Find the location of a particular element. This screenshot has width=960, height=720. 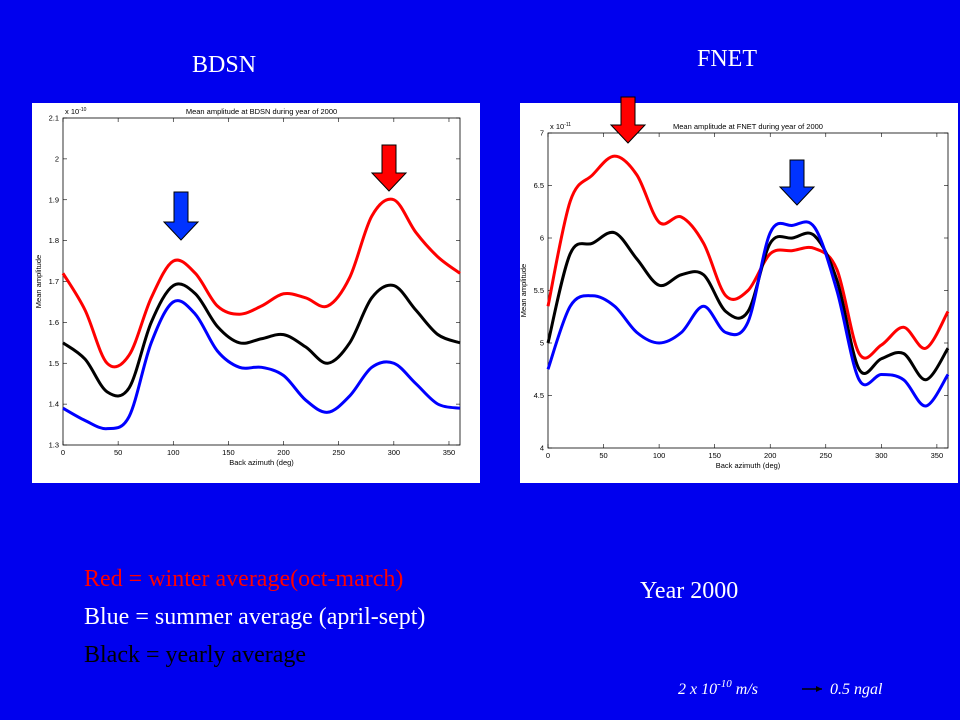

year-label: Year 2000 is located at coordinates (689, 591).